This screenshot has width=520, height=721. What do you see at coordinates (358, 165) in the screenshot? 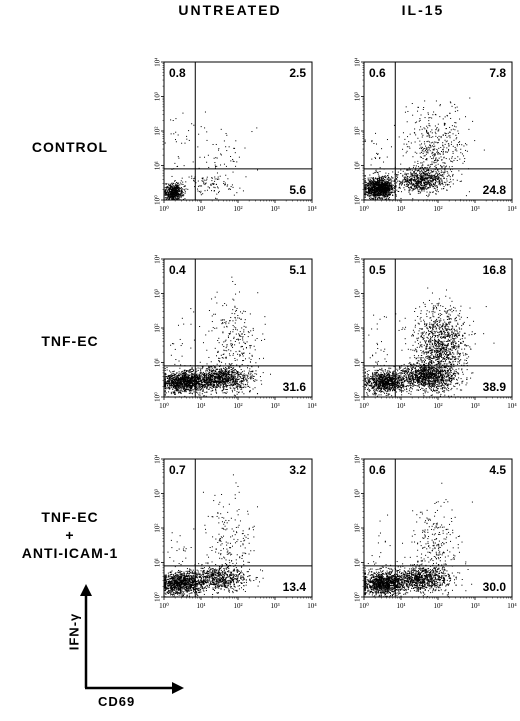
I see `y-tick-label: 10¹` at bounding box center [358, 165].